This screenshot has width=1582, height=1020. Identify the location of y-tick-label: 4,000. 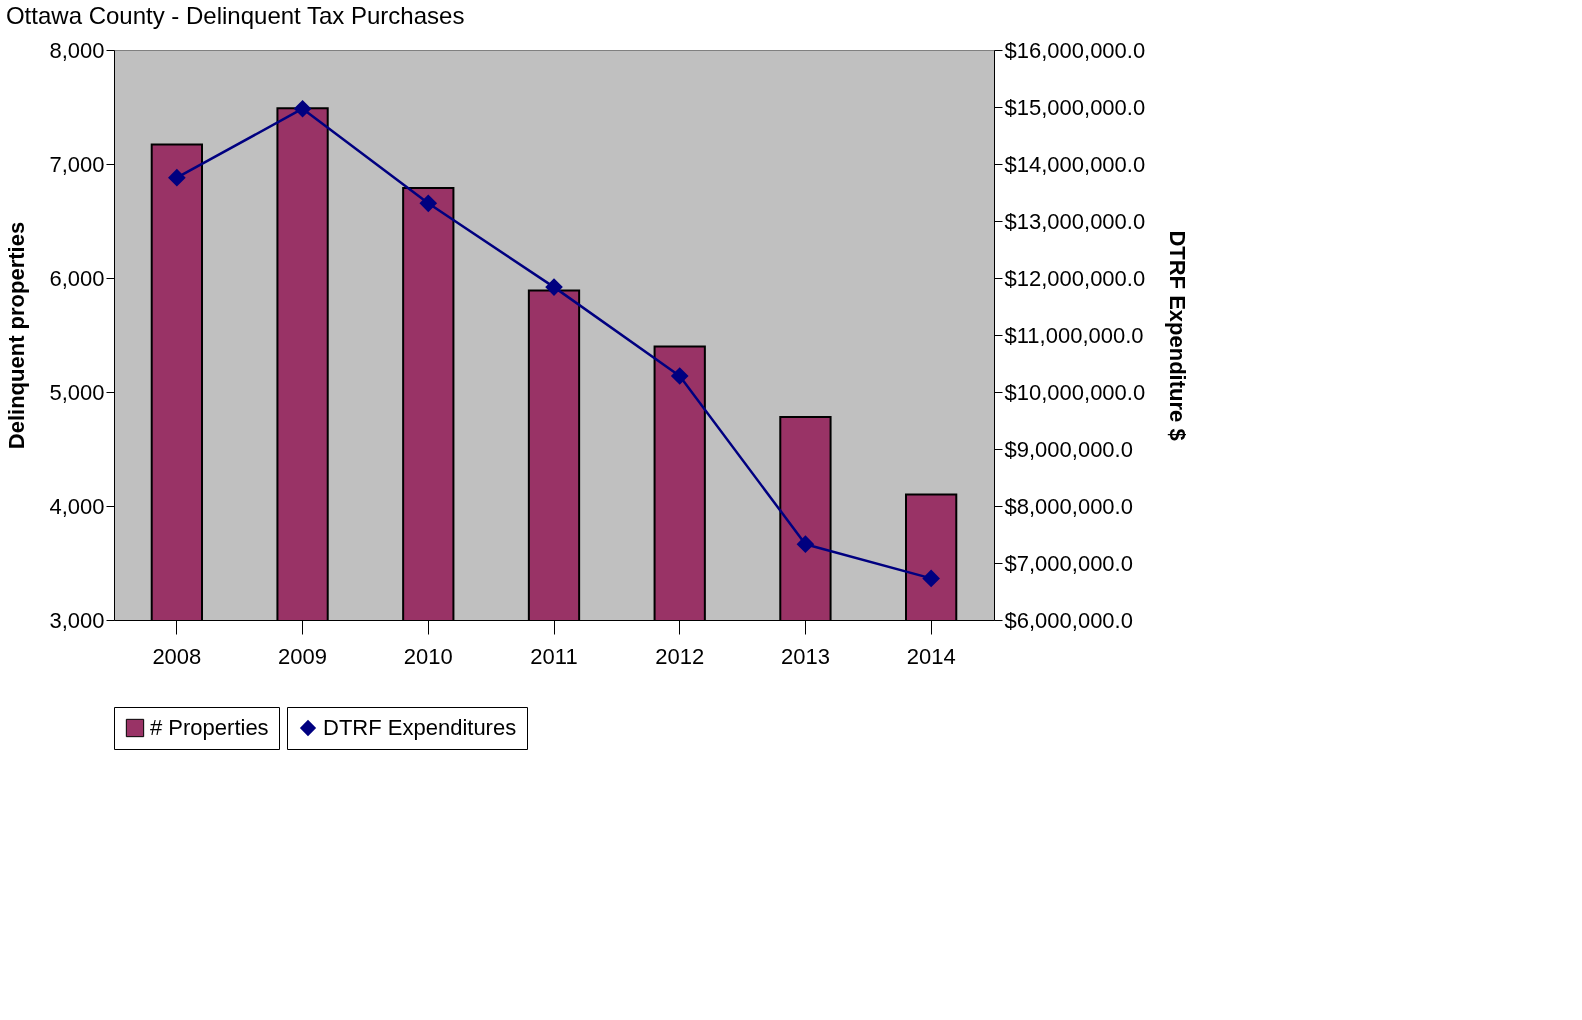
(77, 506).